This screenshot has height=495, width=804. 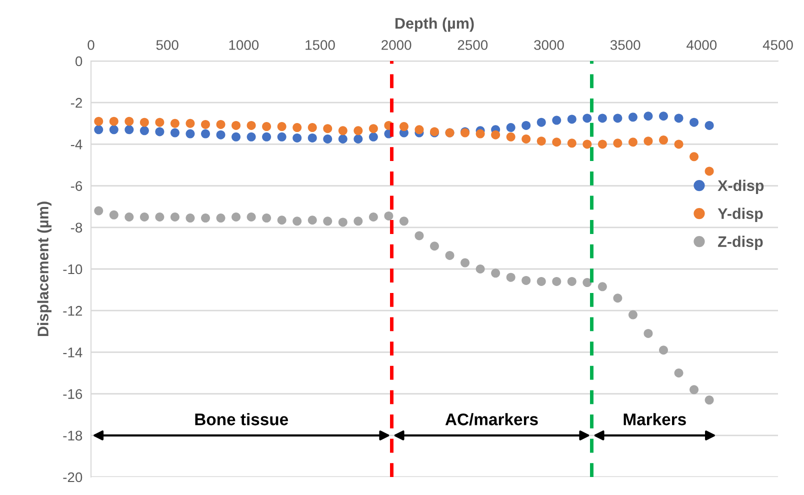 I want to click on legend-label: X-disp, so click(x=741, y=187).